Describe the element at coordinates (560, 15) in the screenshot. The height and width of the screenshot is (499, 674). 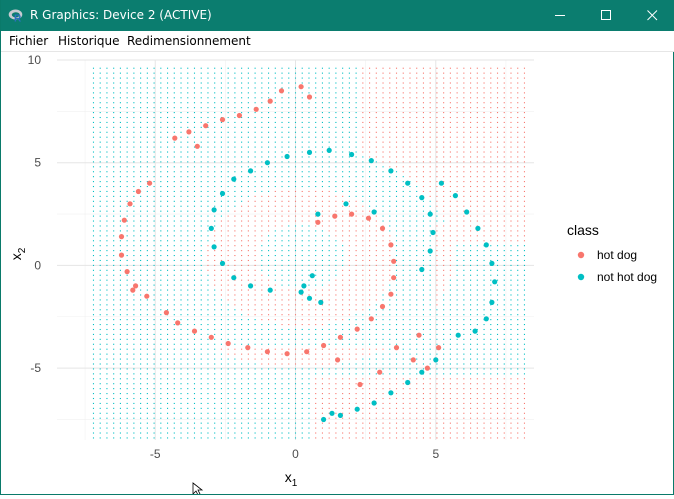
I see `minimize-button` at that location.